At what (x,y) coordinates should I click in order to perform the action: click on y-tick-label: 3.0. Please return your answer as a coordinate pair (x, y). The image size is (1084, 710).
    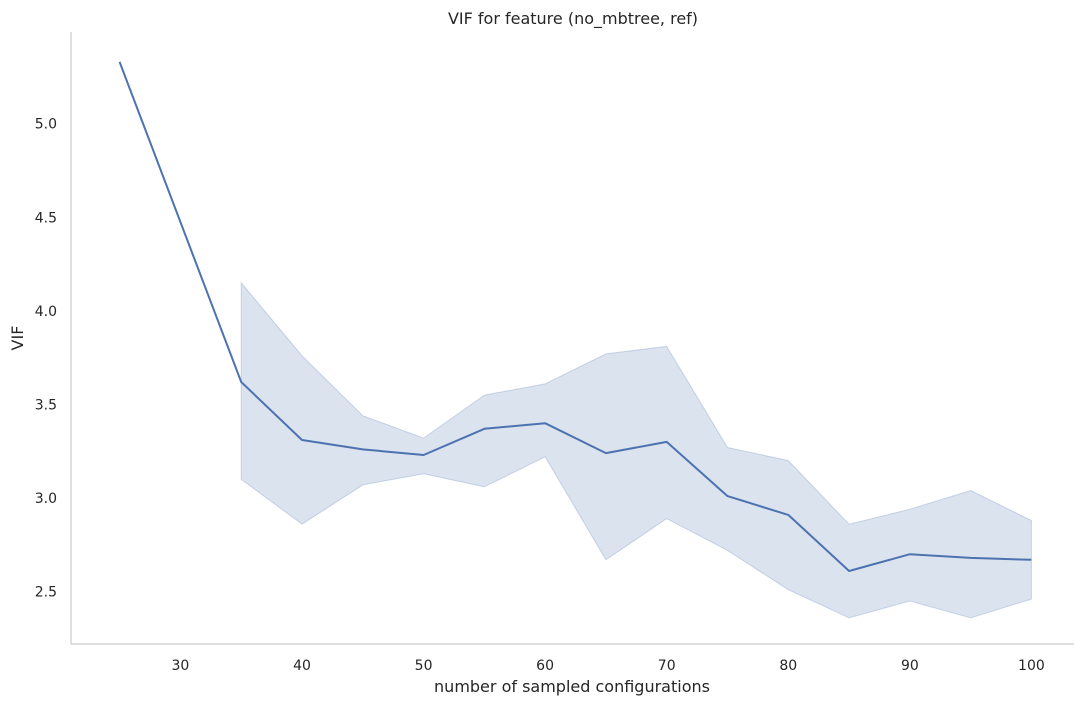
    Looking at the image, I should click on (46, 499).